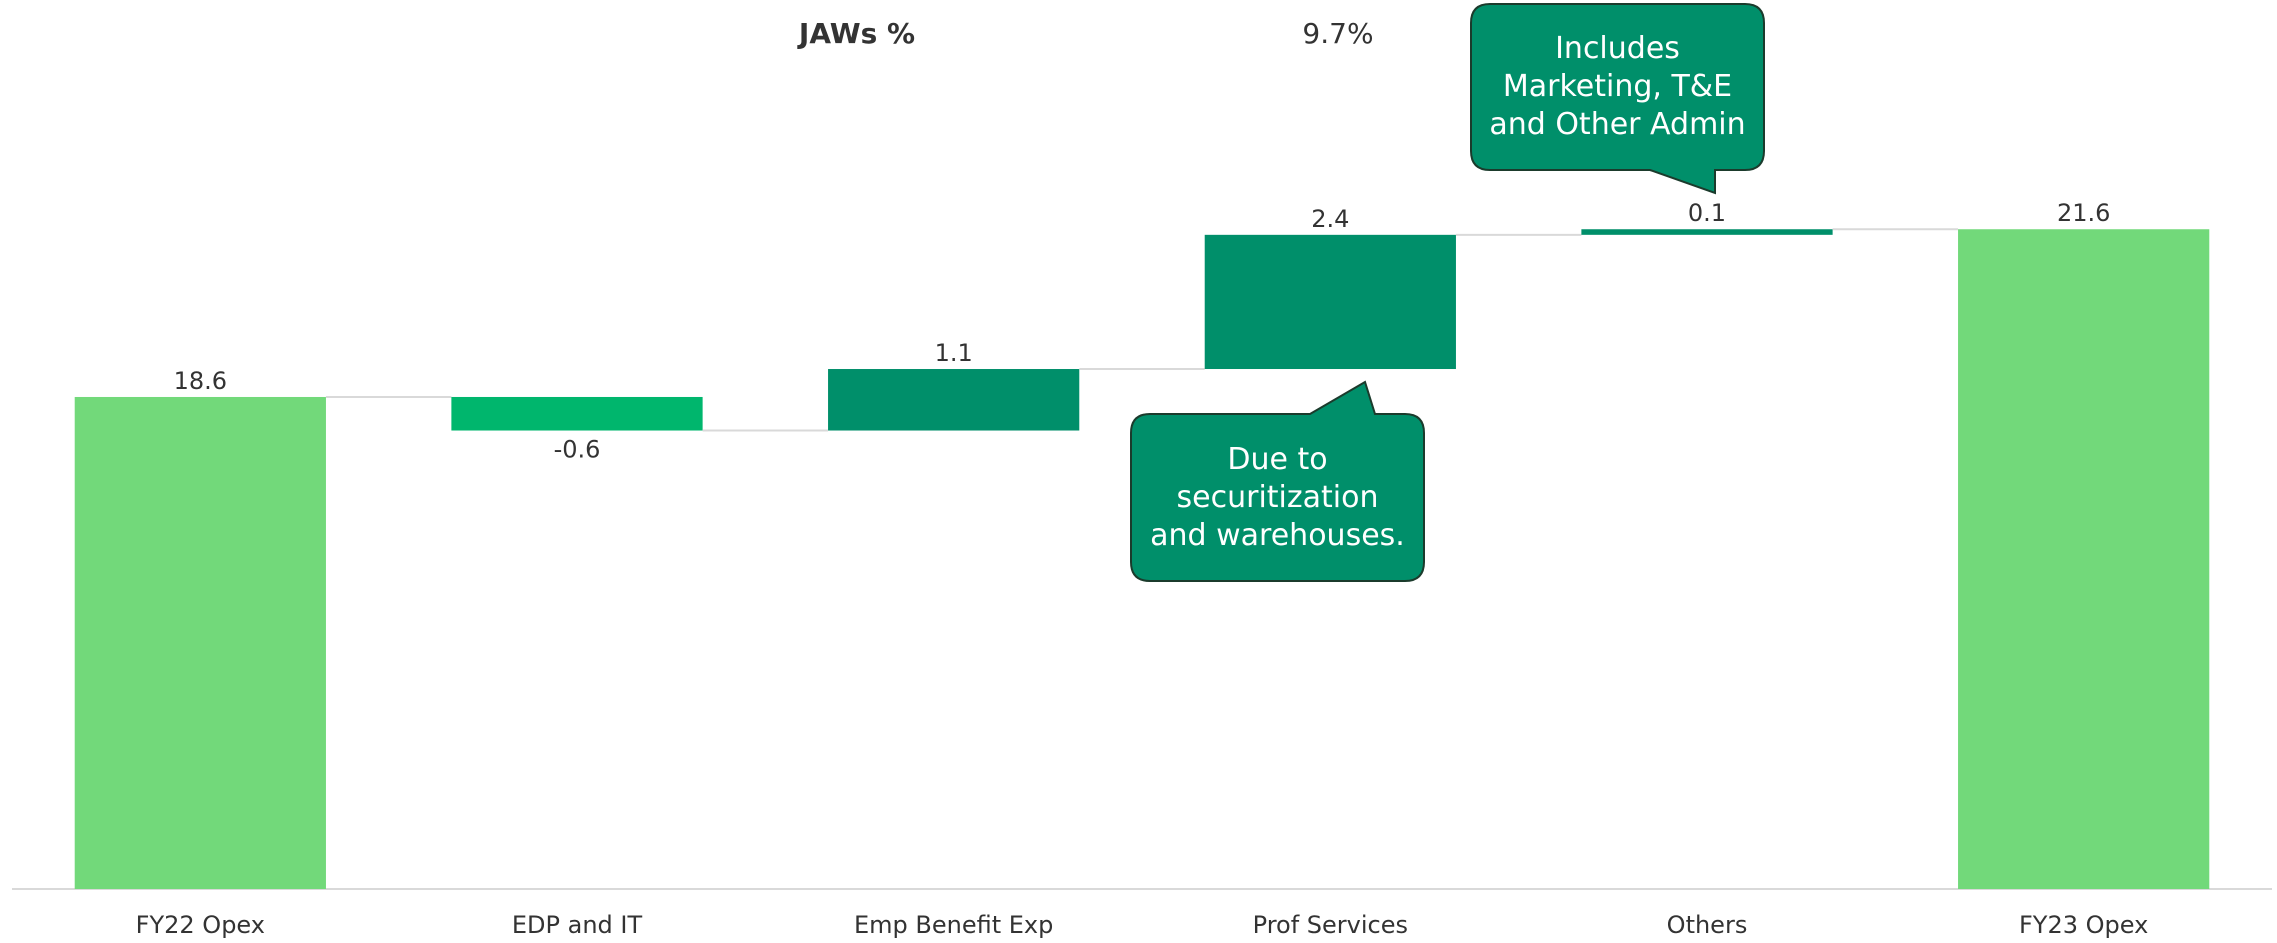  I want to click on x-tick-label: FY22 Opex, so click(200, 925).